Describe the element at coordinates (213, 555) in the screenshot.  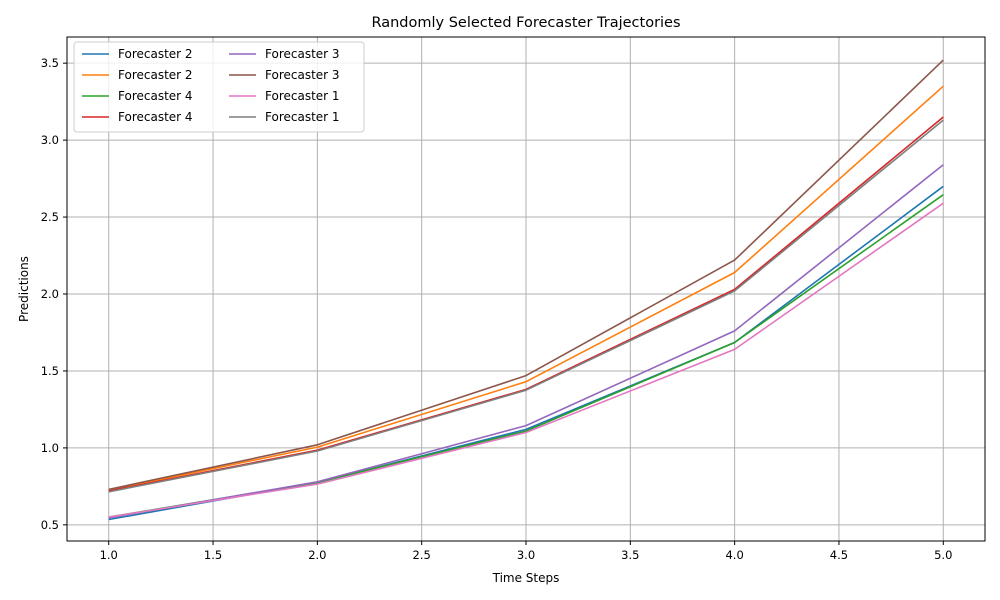
I see `x-tick-label: 1.5` at that location.